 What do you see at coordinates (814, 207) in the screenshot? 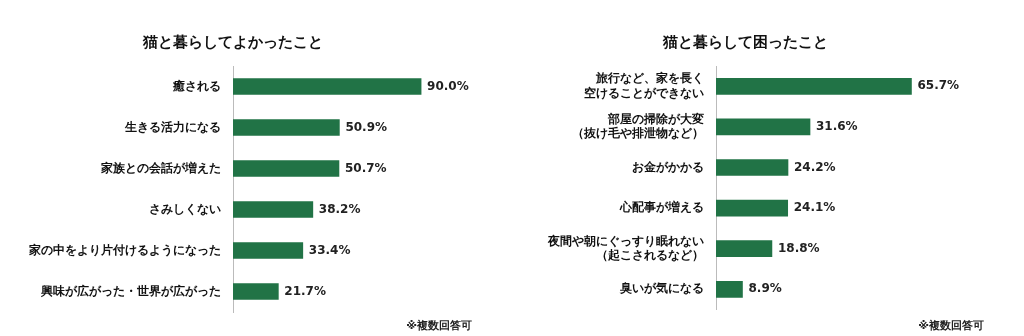
I see `data-label: 24.1%` at bounding box center [814, 207].